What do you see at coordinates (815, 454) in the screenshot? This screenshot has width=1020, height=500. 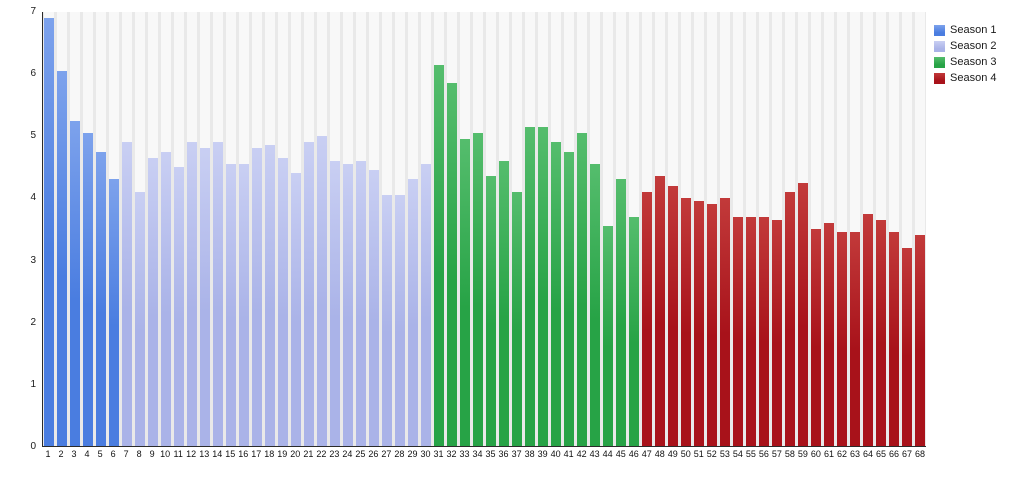 I see `x-axis-label: 60` at bounding box center [815, 454].